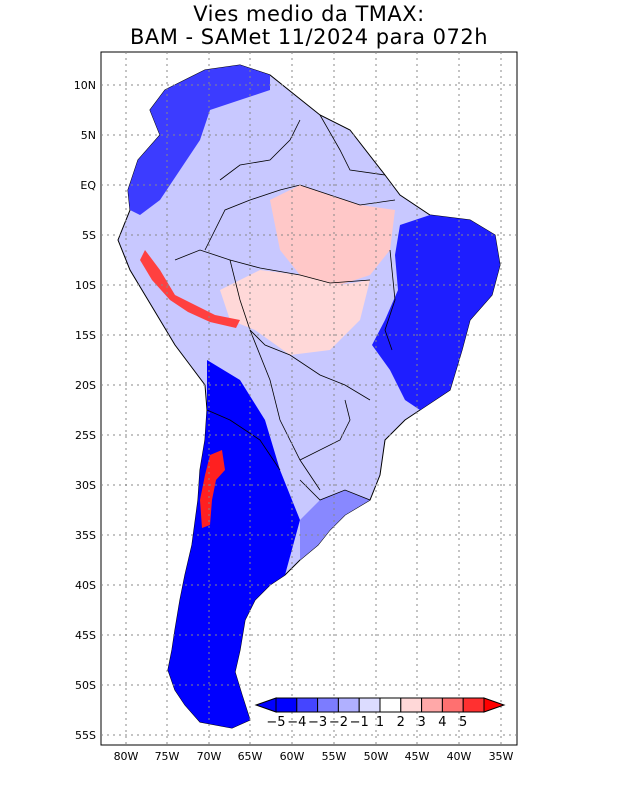 This screenshot has height=800, width=618. I want to click on warm-bias-andes-peru, so click(190, 289).